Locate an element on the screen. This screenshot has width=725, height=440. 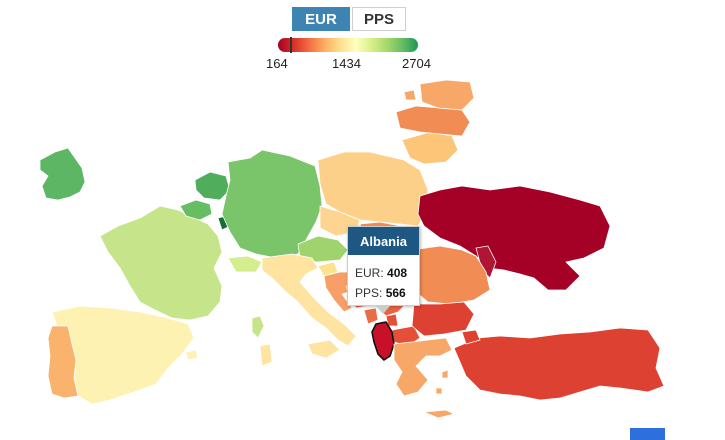
island-sardinia is located at coordinates (266, 355).